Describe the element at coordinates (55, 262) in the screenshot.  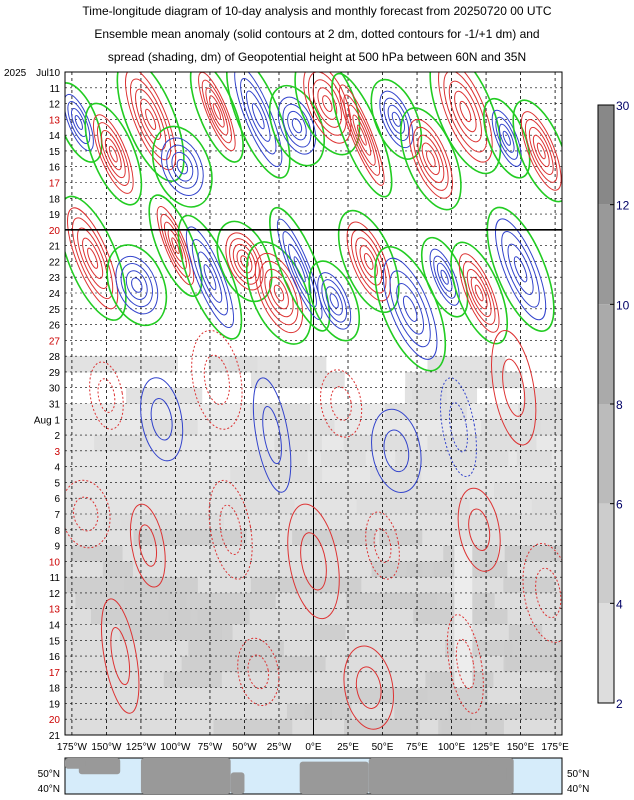
I see `time-tick-label: 22` at that location.